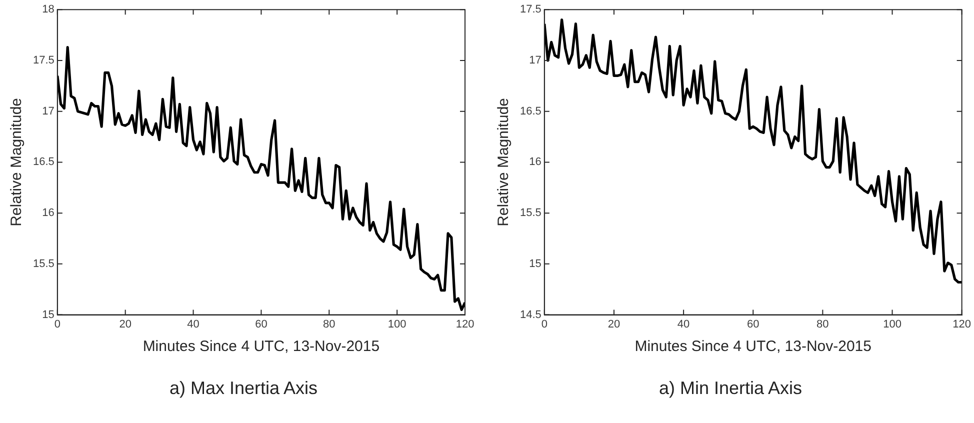  Describe the element at coordinates (531, 314) in the screenshot. I see `y-tick-label: 14.5` at that location.